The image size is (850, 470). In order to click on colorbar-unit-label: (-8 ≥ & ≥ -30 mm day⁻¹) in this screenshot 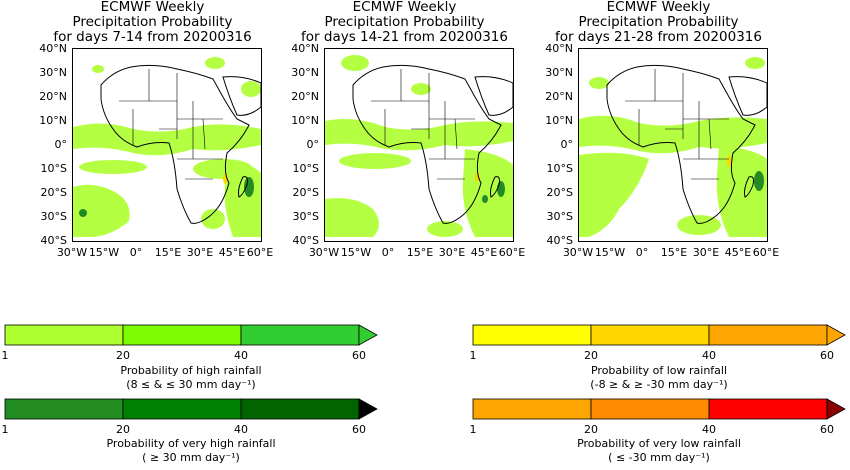, I will do `click(659, 384)`.